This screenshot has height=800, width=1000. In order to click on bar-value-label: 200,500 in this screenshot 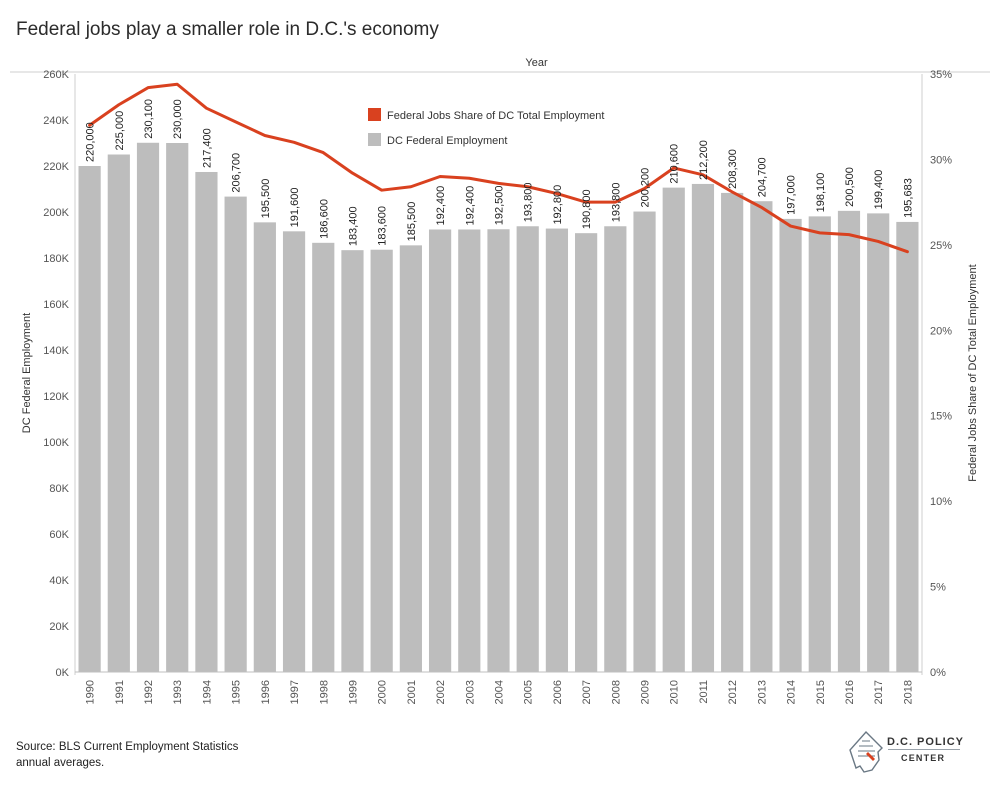, I will do `click(850, 187)`.